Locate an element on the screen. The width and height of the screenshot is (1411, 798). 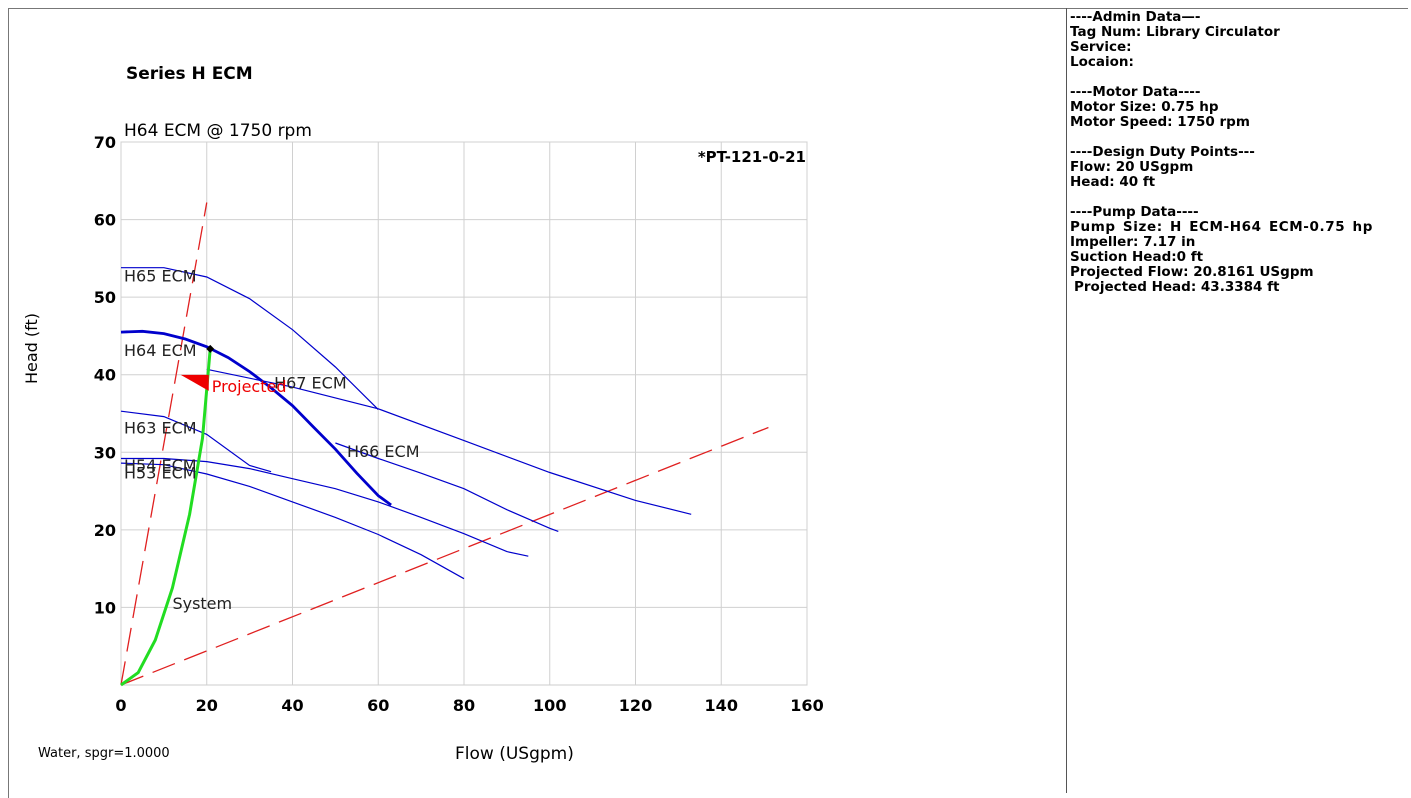
y-axis-label: Head (ft) is located at coordinates (31, 348).